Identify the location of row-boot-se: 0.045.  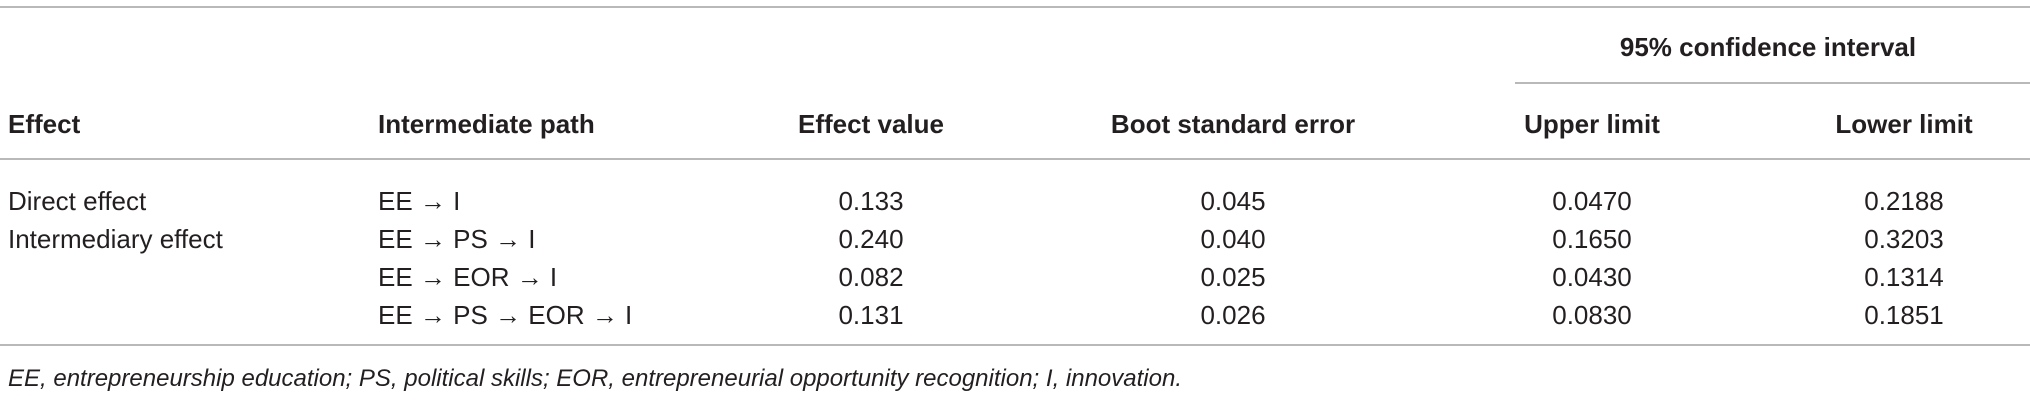
(1233, 201).